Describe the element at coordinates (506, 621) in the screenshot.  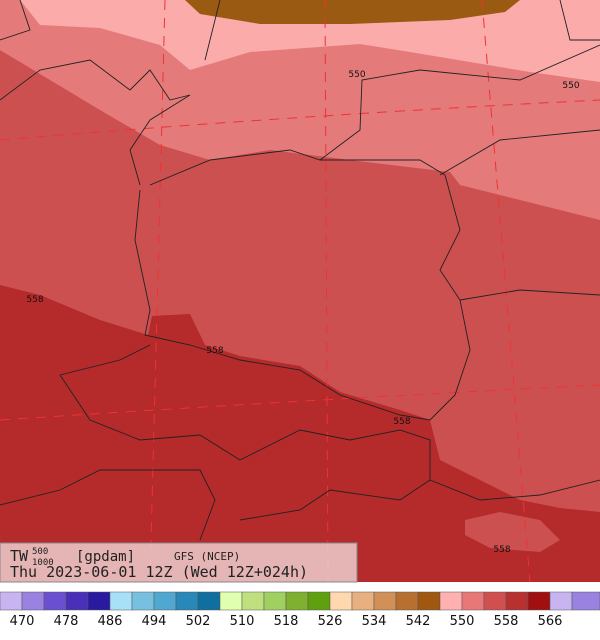
I see `colorbar-label: 558` at that location.